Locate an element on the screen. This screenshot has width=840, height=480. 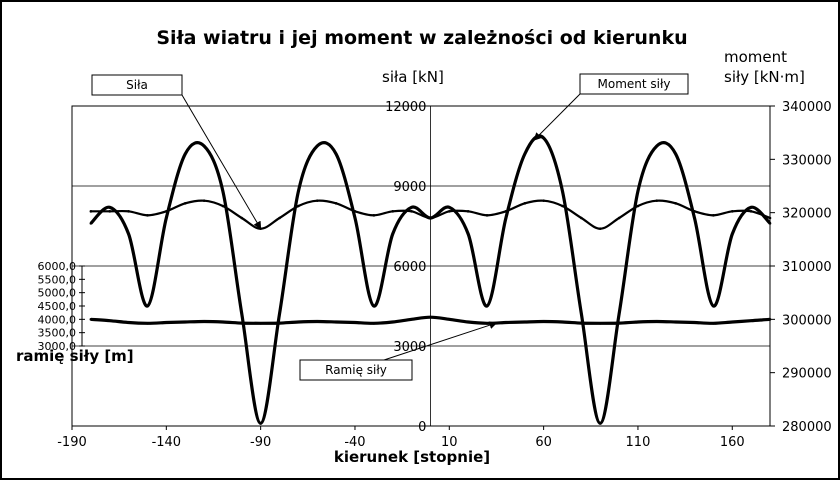
annotation-label: Siła is located at coordinates (137, 85).